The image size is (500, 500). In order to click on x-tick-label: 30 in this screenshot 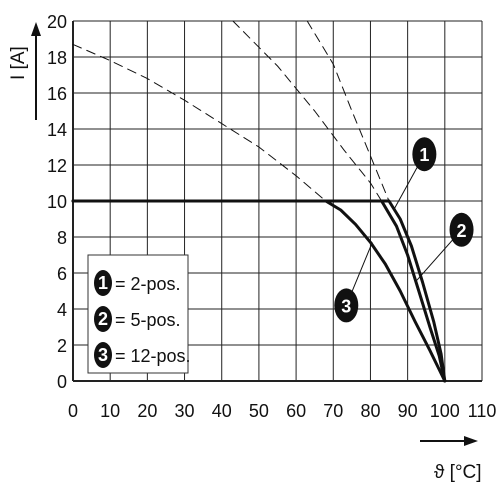, I will do `click(185, 411)`.